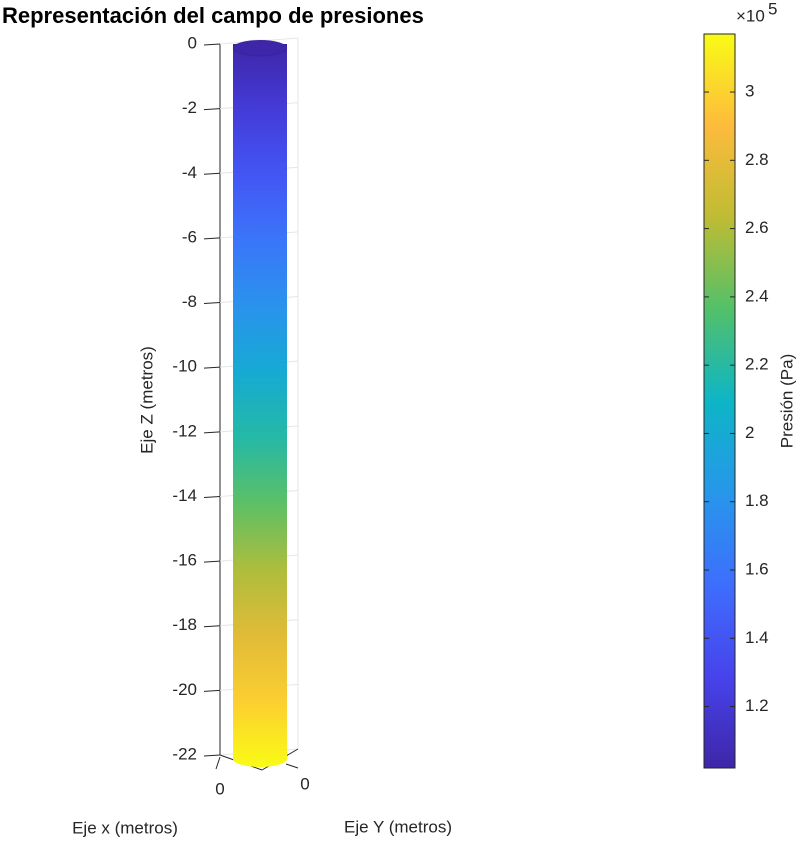  What do you see at coordinates (786, 401) in the screenshot?
I see `colorbar-label: Presión (Pa)` at bounding box center [786, 401].